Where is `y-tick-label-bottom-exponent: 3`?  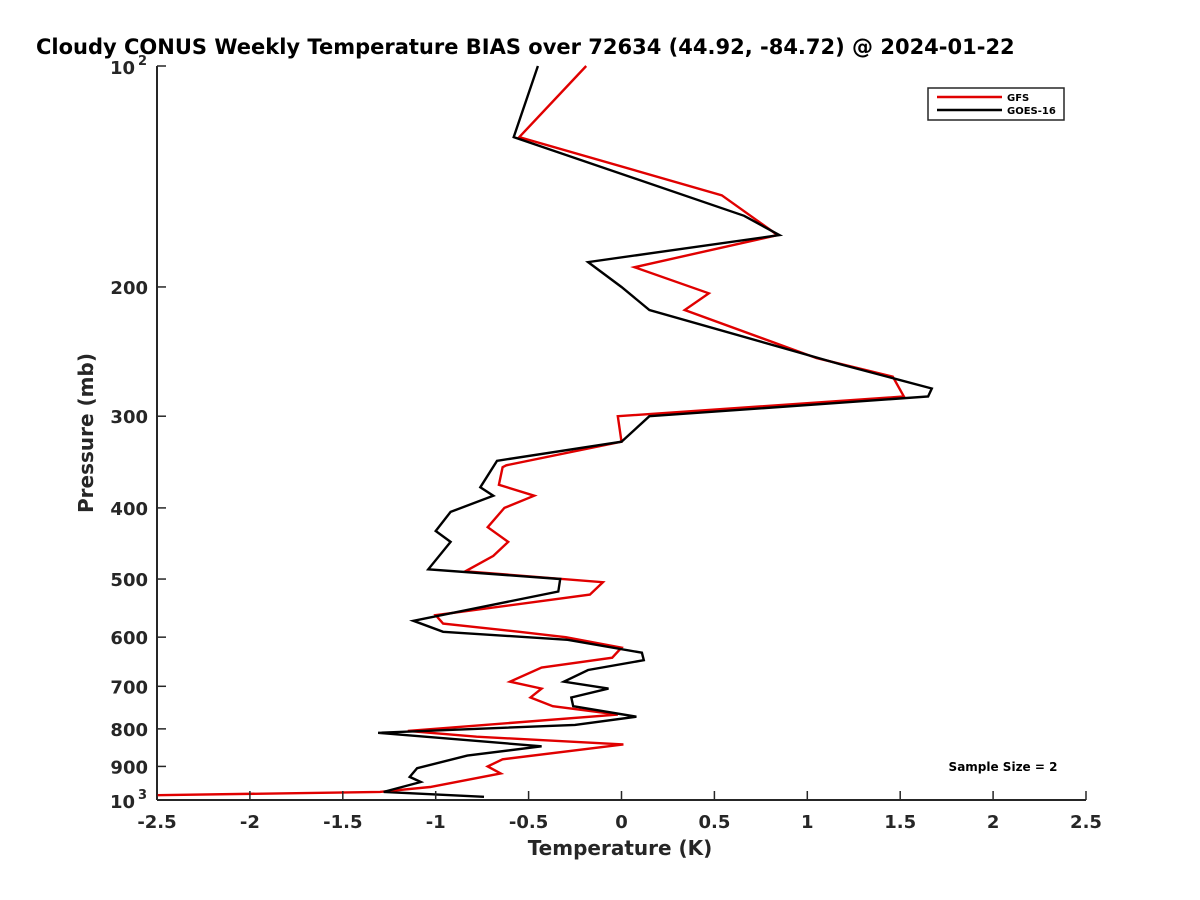
y-tick-label-bottom-exponent: 3 is located at coordinates (142, 795).